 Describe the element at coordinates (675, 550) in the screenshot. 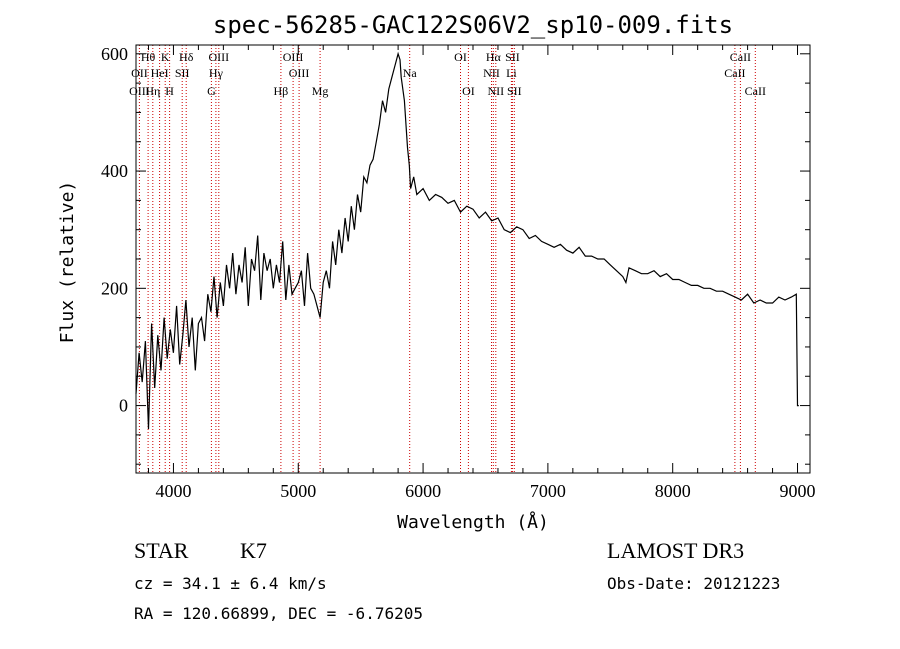

I see `survey-label: LAMOST DR3` at that location.